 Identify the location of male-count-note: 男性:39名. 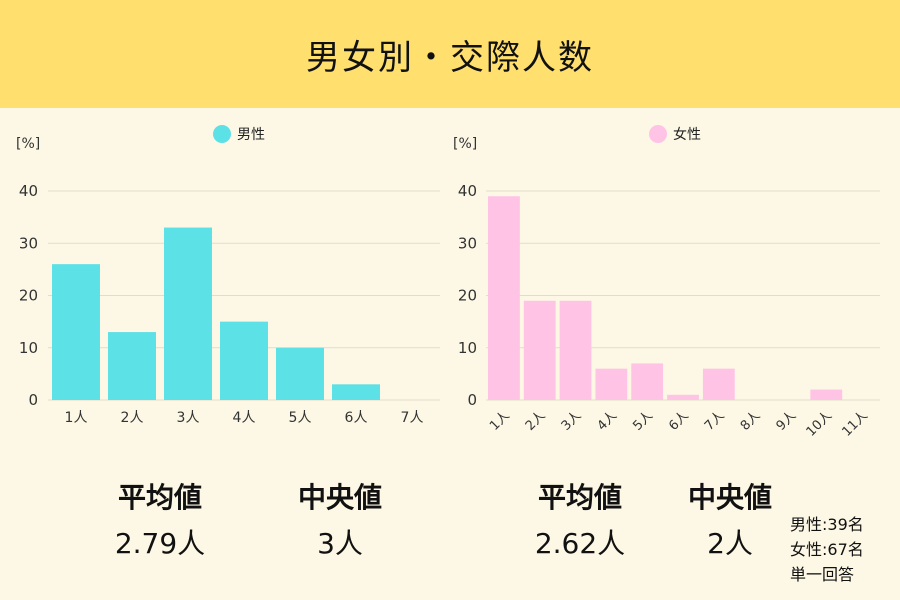
(827, 524).